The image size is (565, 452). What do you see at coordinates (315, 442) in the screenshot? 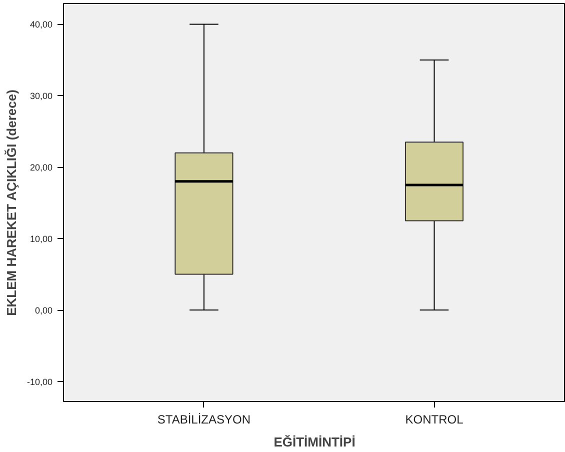
I see `x-axis-title: EĞİTİMİNTİPİ` at bounding box center [315, 442].